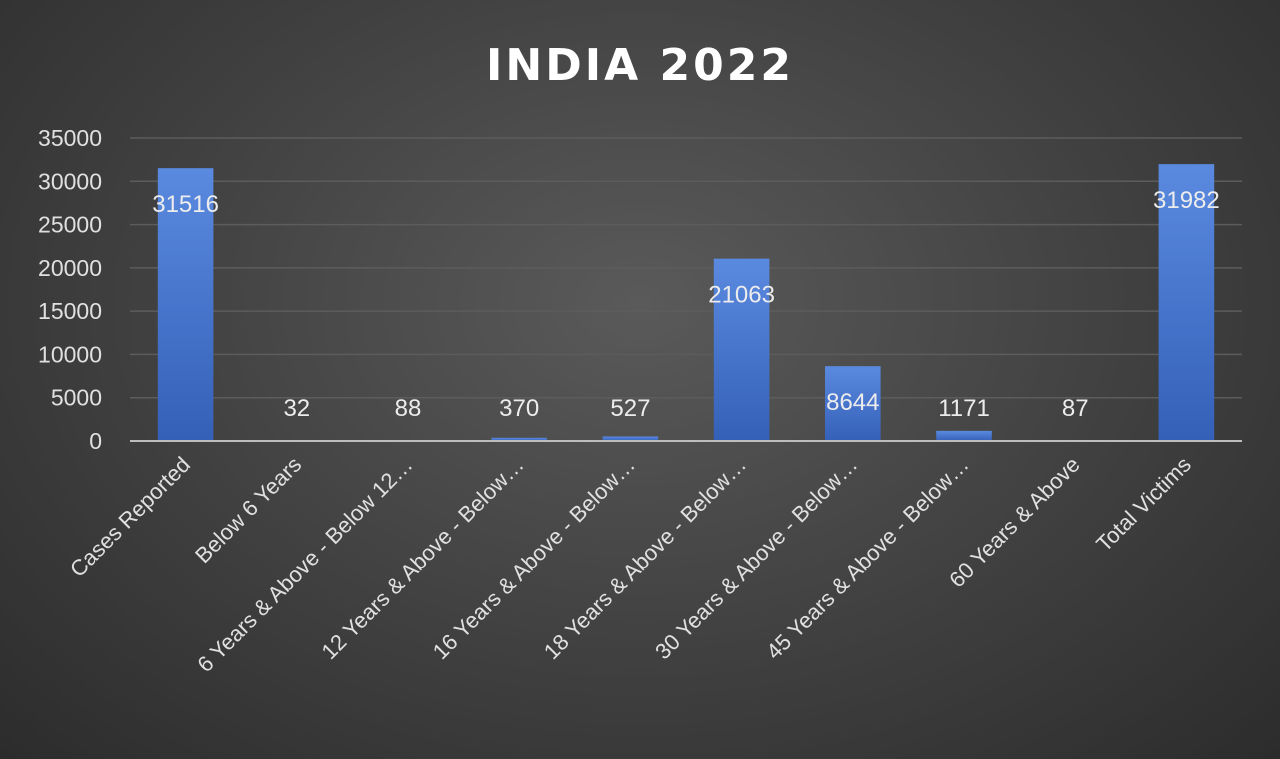 The image size is (1280, 759). Describe the element at coordinates (630, 408) in the screenshot. I see `data-label: 527` at that location.